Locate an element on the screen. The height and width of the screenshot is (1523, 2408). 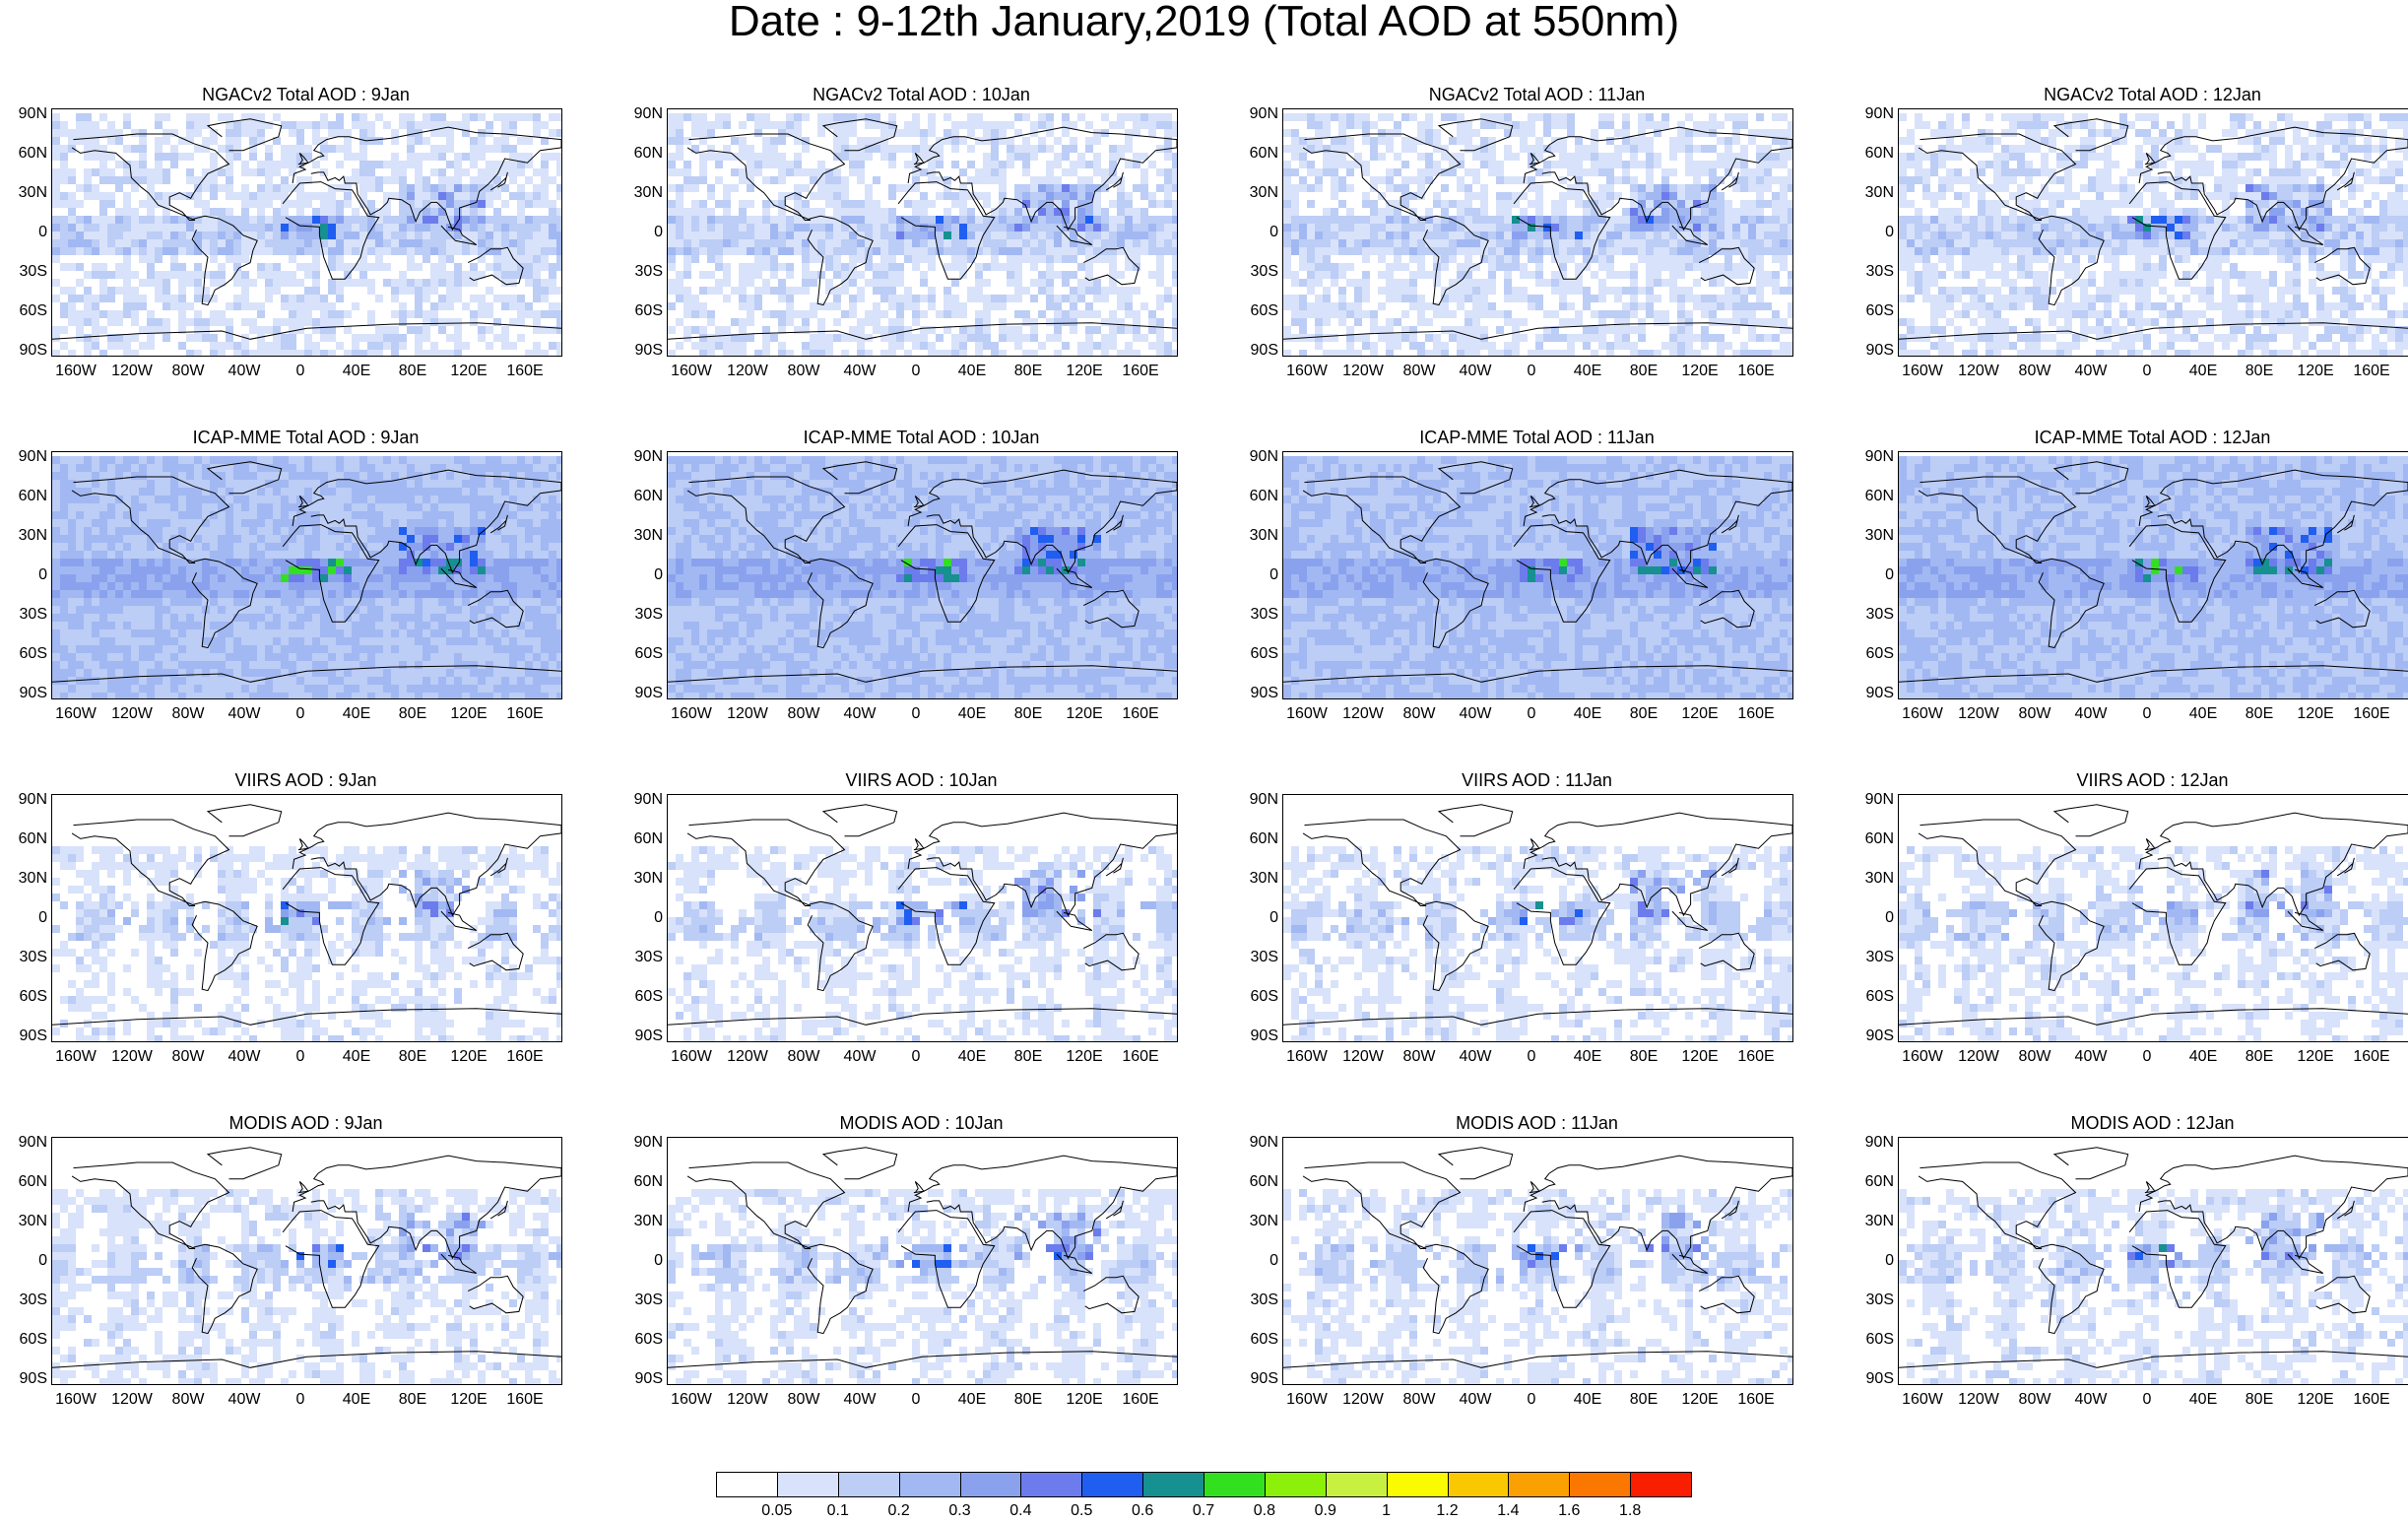
longitude-axis: 160W 120W 80W 40W 0 40E 80E 120E 160E is located at coordinates (921, 373).